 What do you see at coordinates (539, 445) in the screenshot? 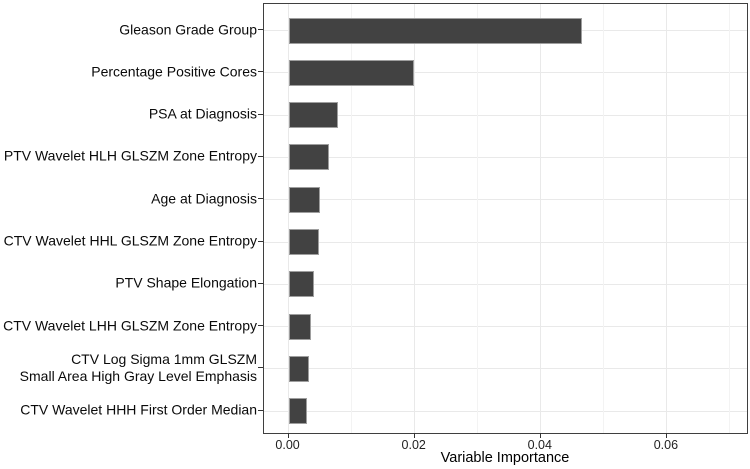
I see `x-axis-tick-label: 0.04` at bounding box center [539, 445].